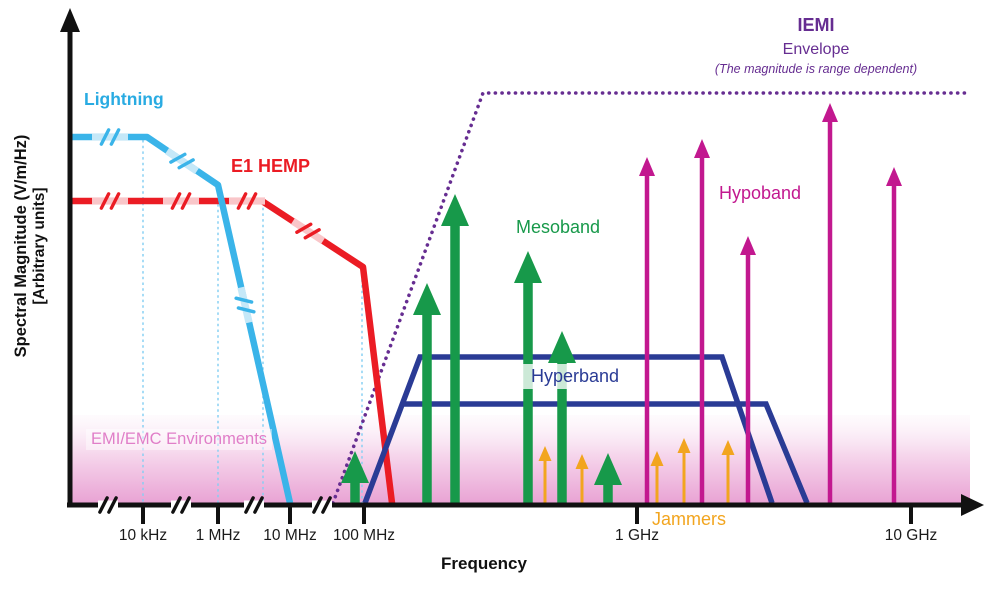  What do you see at coordinates (911, 535) in the screenshot?
I see `x-tick-label: 10 GHz` at bounding box center [911, 535].